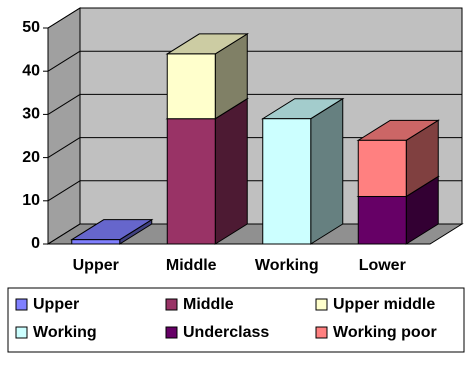  Describe the element at coordinates (31, 114) in the screenshot. I see `y-tick-label: 30` at that location.